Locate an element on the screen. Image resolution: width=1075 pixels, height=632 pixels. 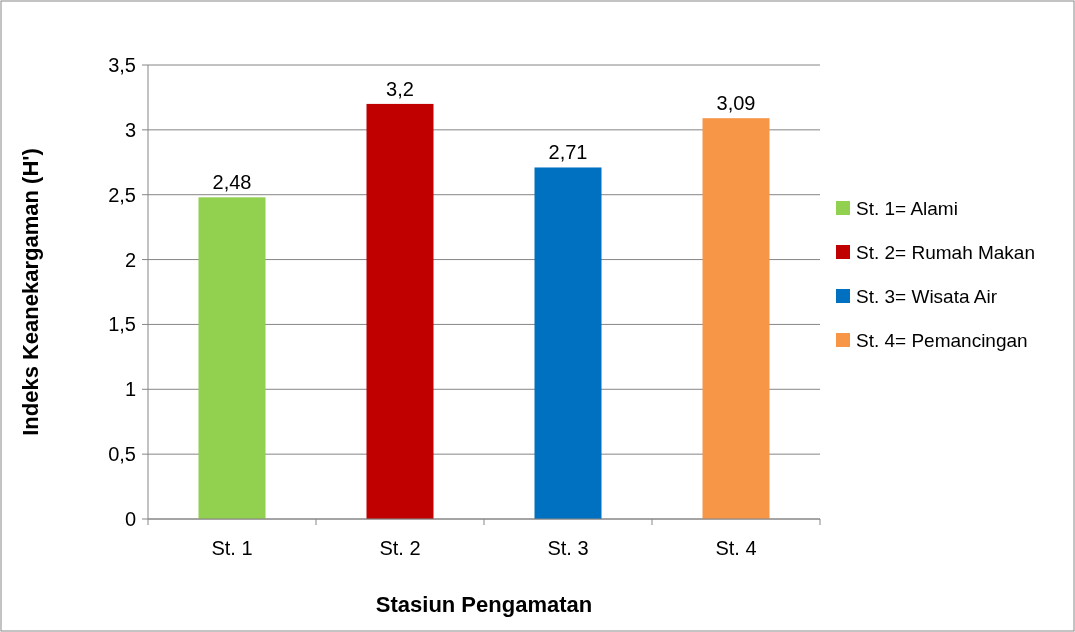
x-tick-label: St. 2 is located at coordinates (400, 548).